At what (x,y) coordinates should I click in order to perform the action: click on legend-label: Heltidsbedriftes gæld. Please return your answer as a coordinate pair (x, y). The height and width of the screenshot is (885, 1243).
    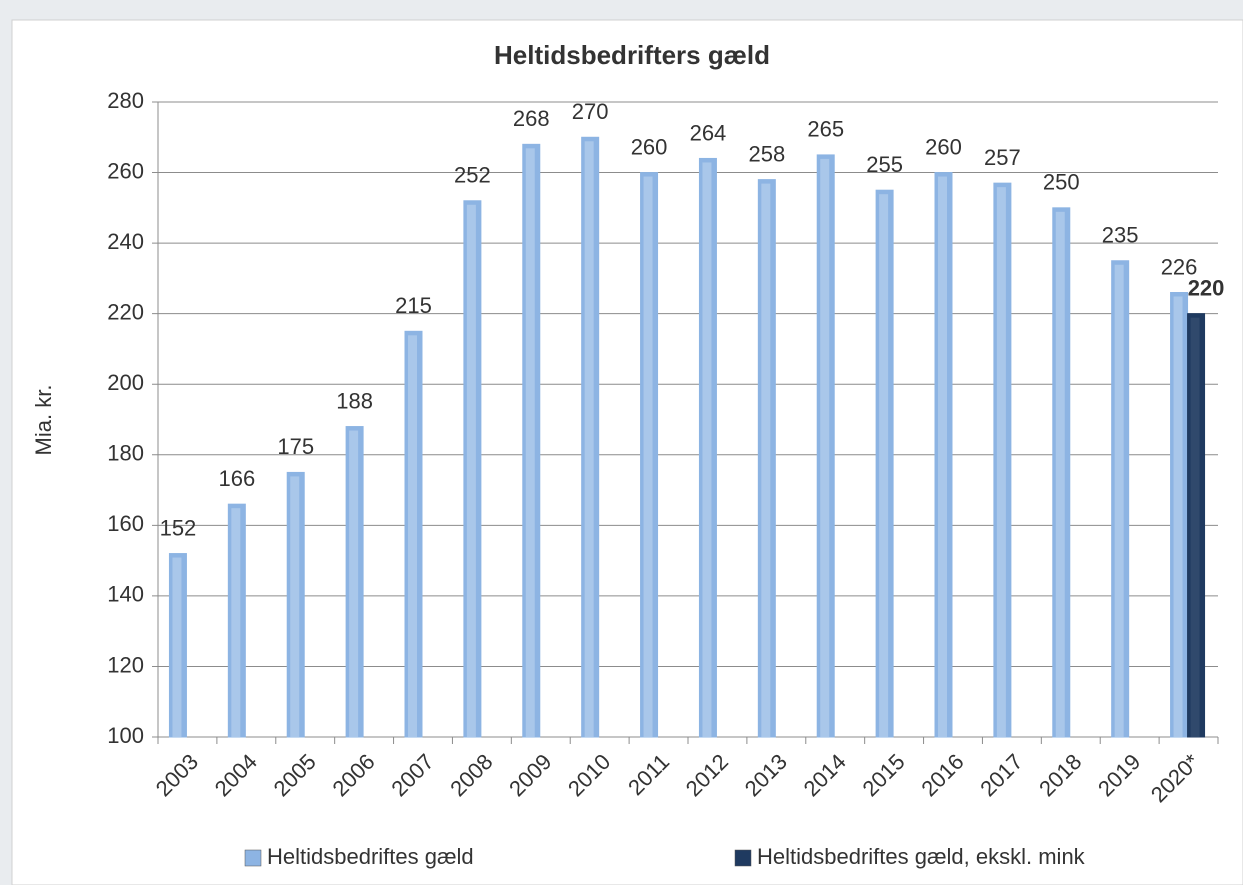
    Looking at the image, I should click on (370, 856).